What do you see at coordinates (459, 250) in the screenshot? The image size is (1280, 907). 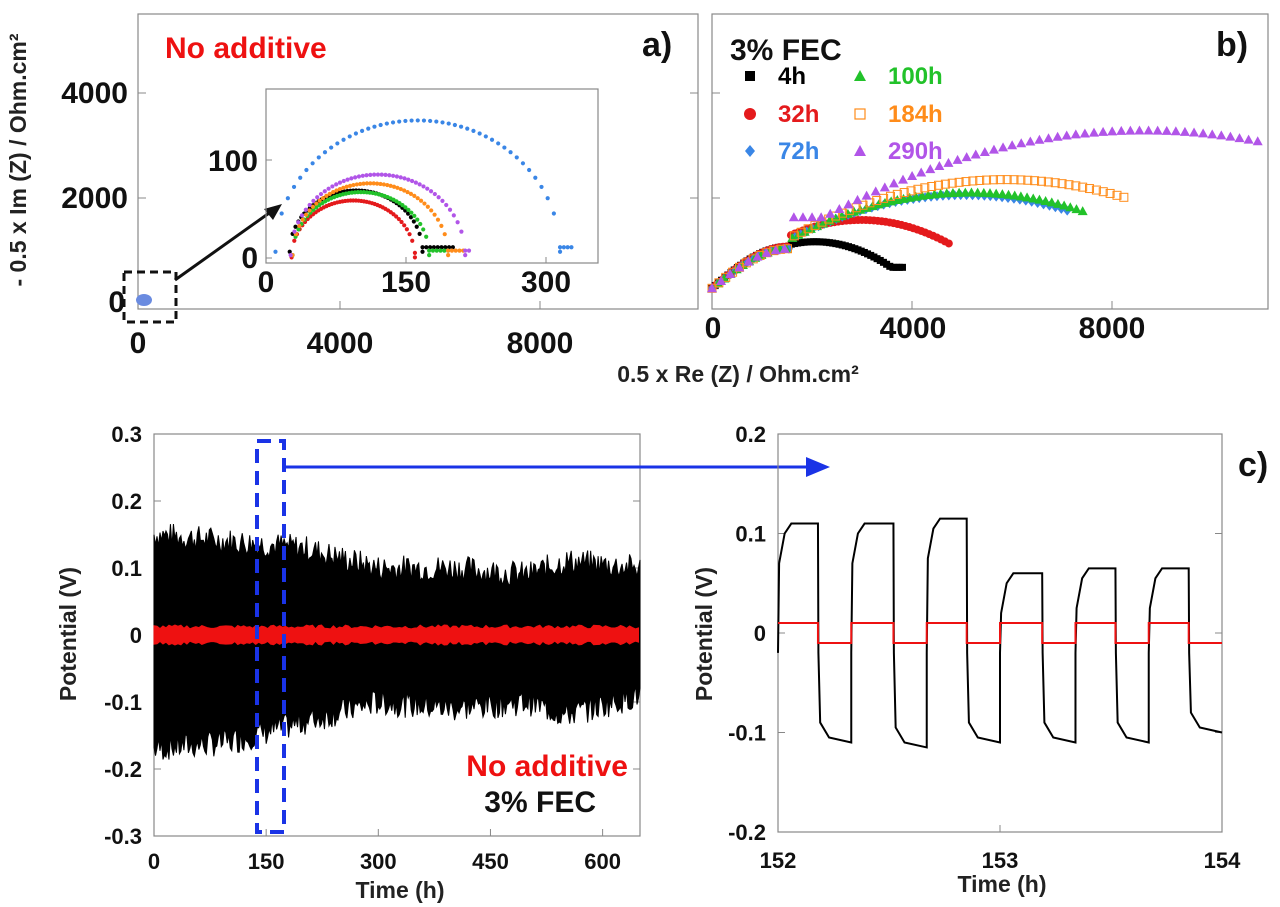 I see `inset-tail-point-s4` at bounding box center [459, 250].